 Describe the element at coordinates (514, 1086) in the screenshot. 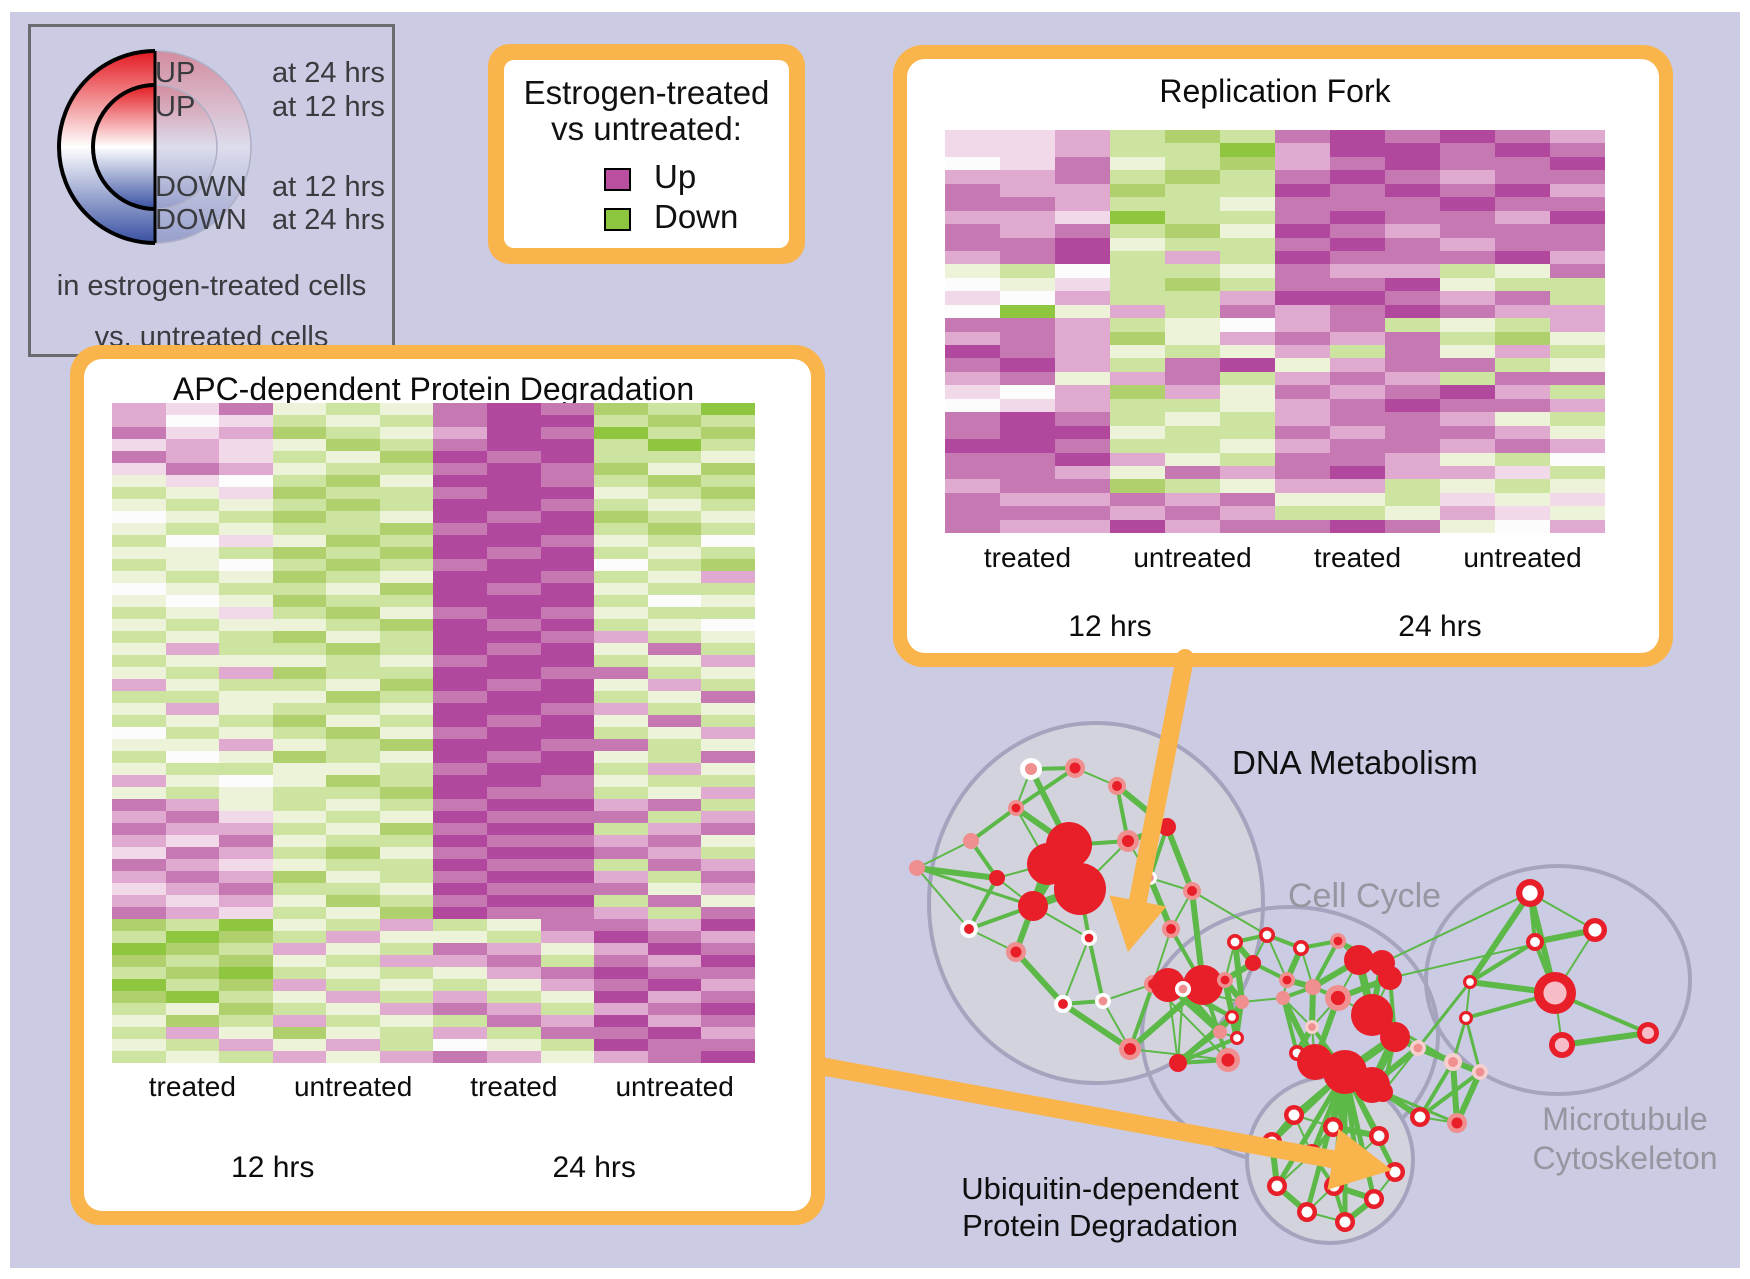

I see `apc-group-treated-24: treated` at that location.